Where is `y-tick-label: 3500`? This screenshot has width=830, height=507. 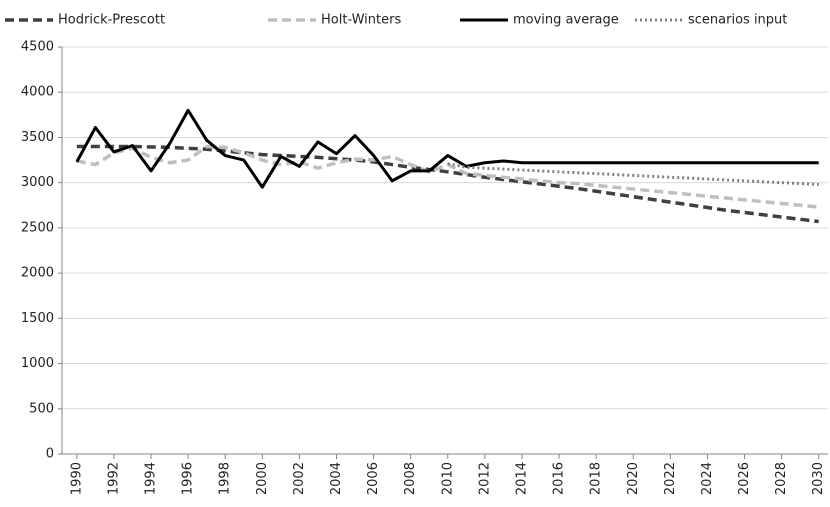 y-tick-label: 3500 is located at coordinates (37, 137).